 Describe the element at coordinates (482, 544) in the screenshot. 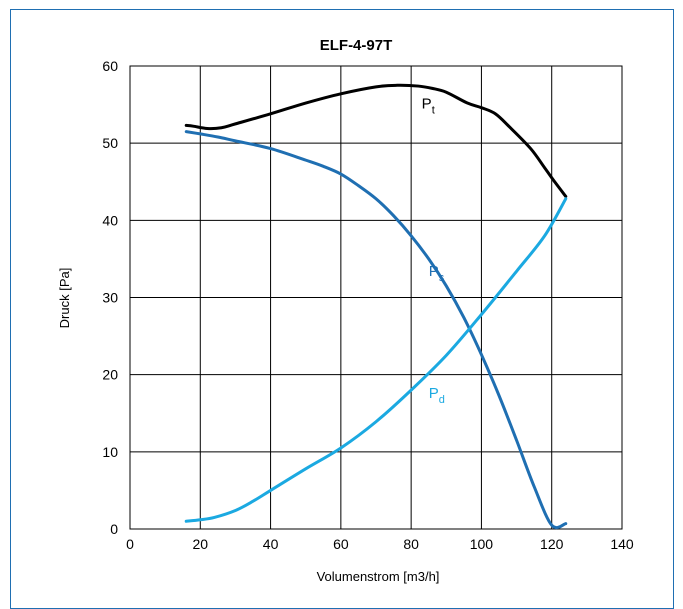

I see `x-tick-label: 100` at that location.